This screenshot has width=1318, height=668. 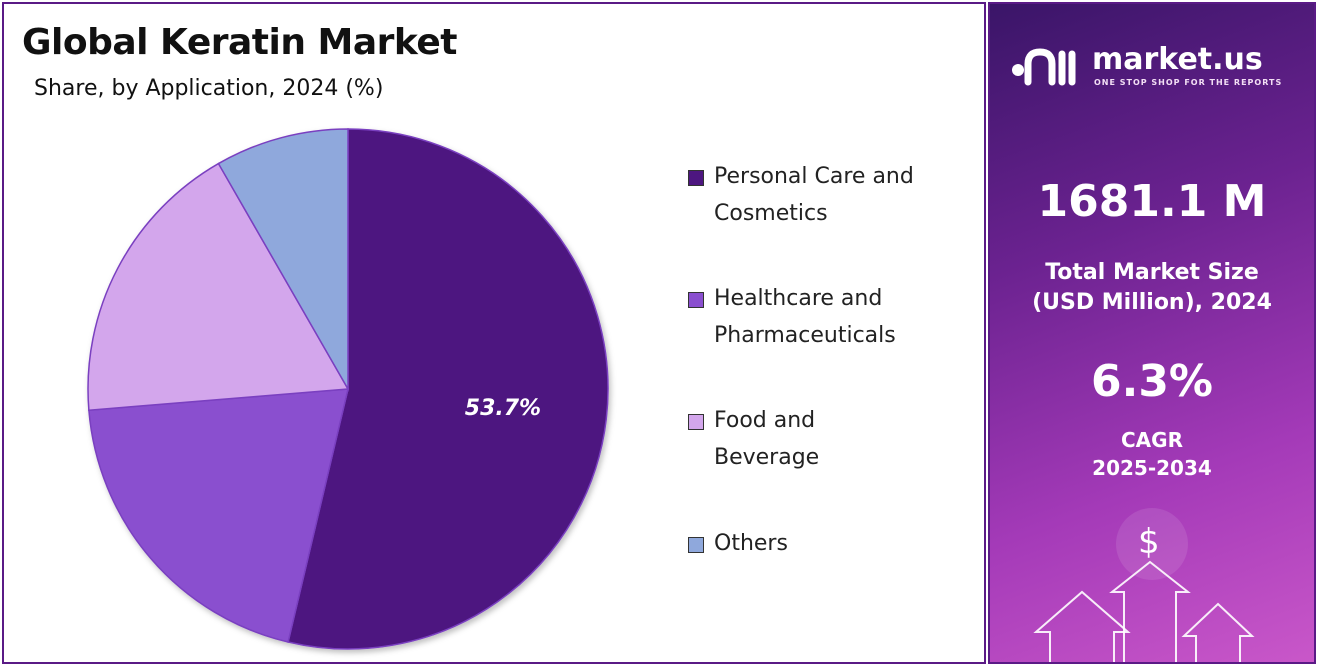 I want to click on brand-tagline: ONE STOP SHOP FOR THE REPORTS, so click(x=1188, y=82).